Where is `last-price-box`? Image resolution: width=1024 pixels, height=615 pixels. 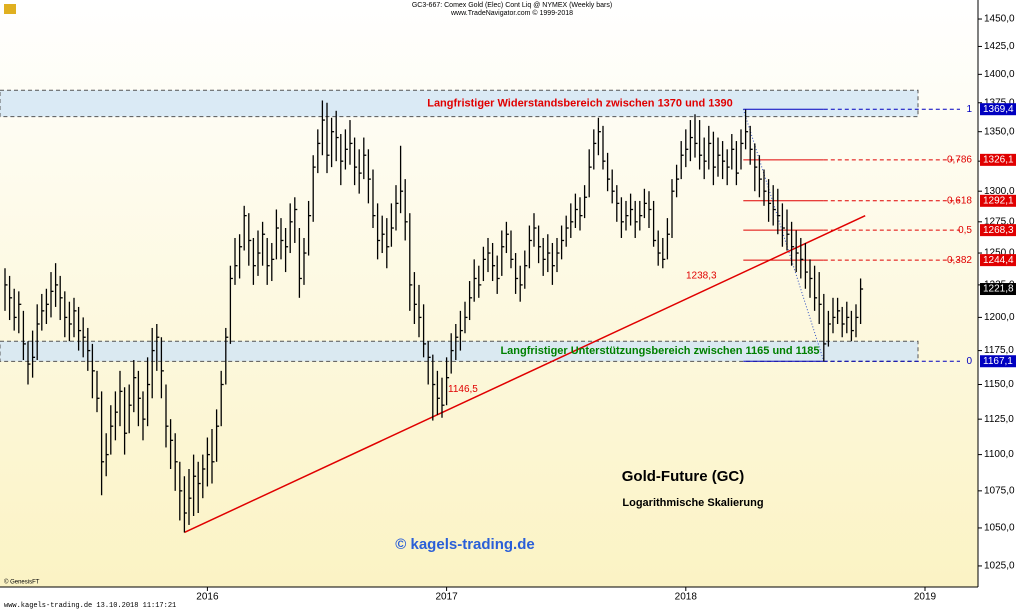
last-price-box is located at coordinates (998, 289).